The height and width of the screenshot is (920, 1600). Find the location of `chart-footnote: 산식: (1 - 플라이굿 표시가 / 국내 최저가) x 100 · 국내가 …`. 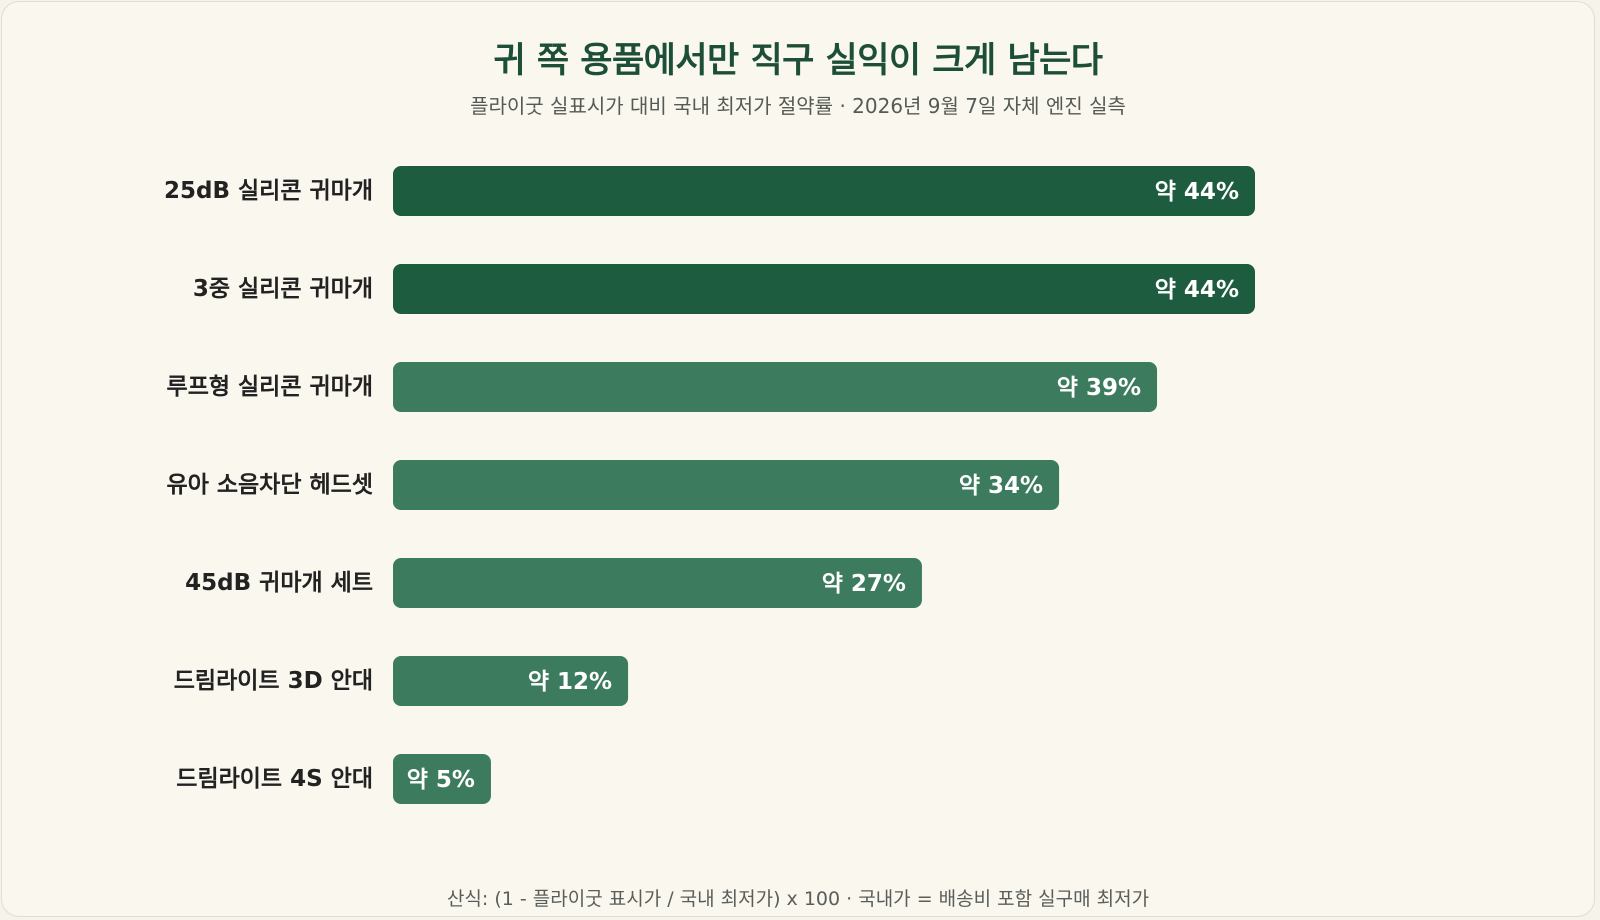

chart-footnote: 산식: (1 - 플라이굿 표시가 / 국내 최저가) x 100 · 국내가 … is located at coordinates (798, 899).